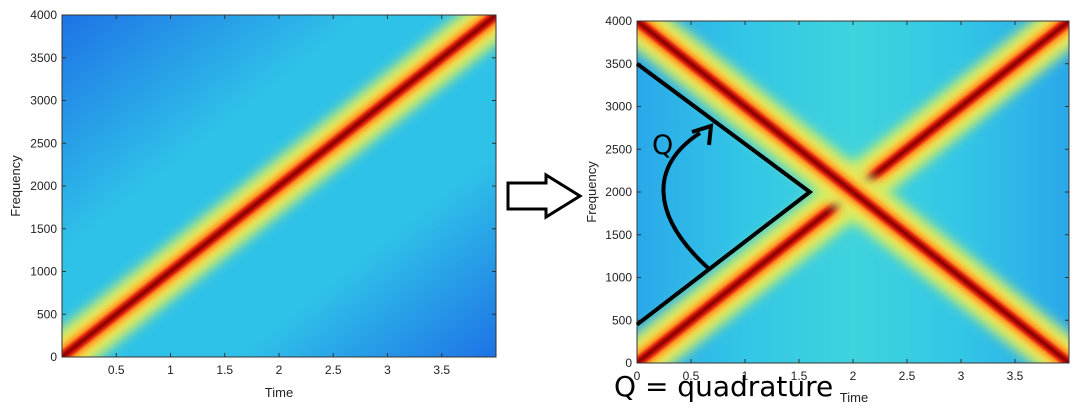  I want to click on quadrature-wedge, so click(724, 194).